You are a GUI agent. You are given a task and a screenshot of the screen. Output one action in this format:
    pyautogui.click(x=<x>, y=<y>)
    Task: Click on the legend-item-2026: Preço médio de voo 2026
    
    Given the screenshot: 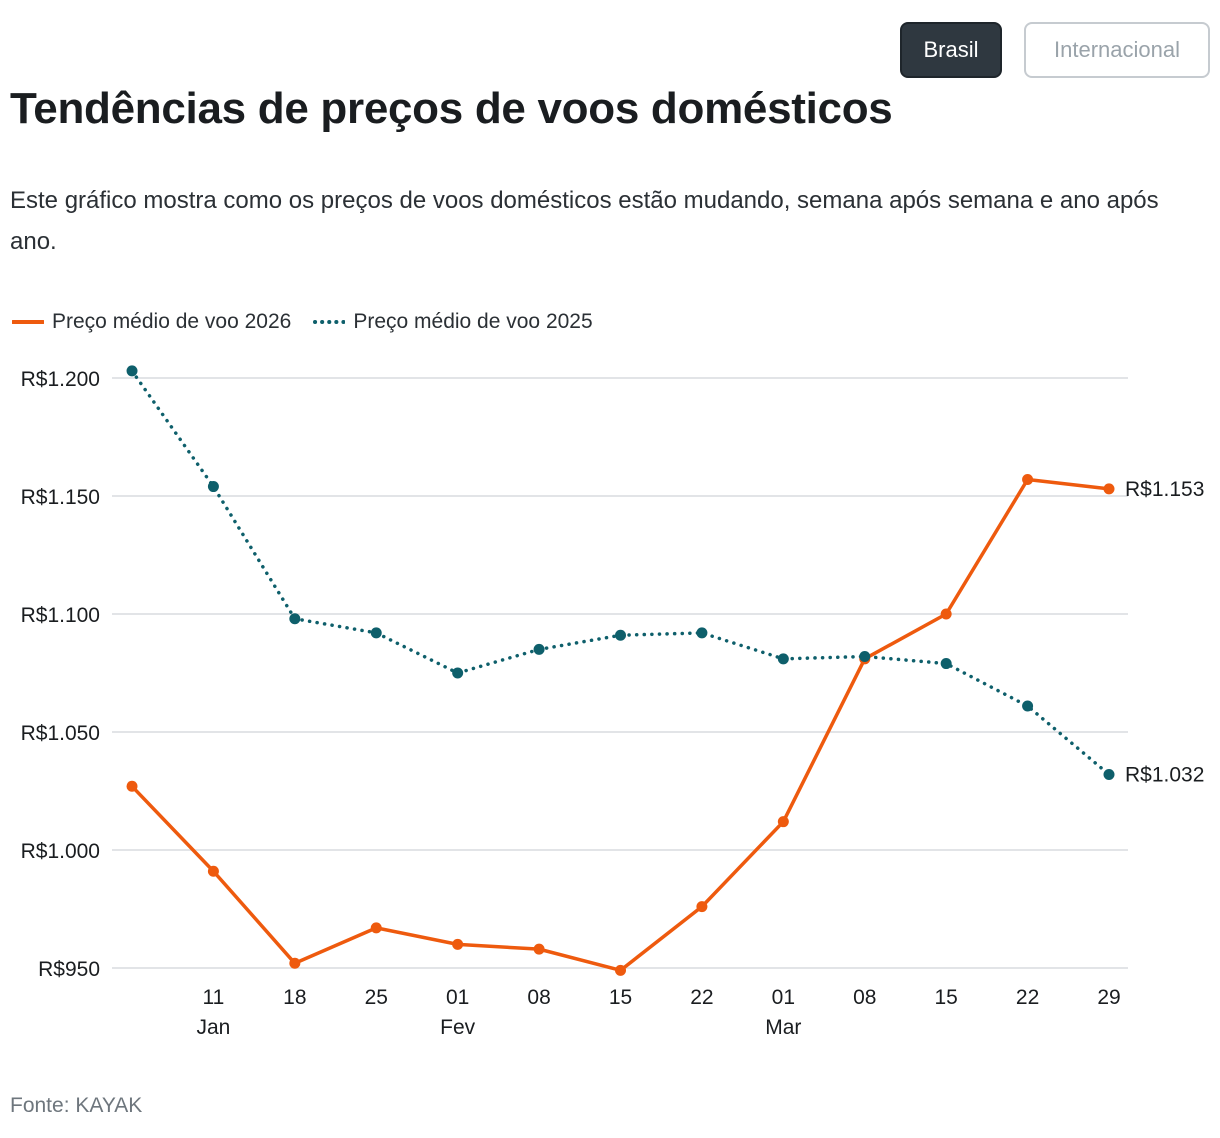 What is the action you would take?
    pyautogui.click(x=151, y=322)
    